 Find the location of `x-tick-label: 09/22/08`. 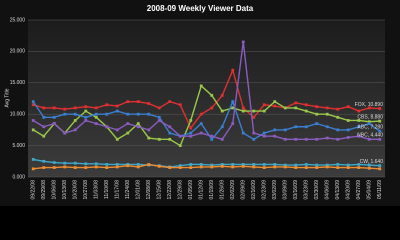

x-tick-label: 09/22/08 is located at coordinates (34, 190).